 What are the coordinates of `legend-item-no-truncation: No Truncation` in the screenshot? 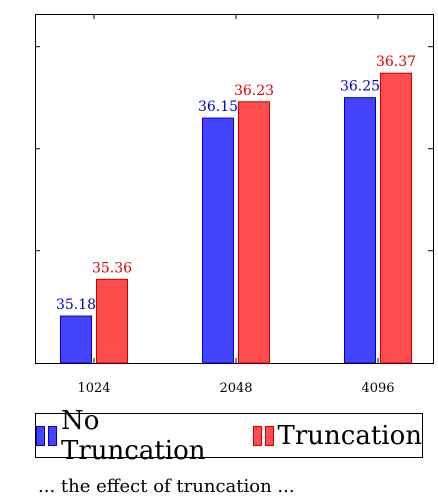 It's located at (141, 436).